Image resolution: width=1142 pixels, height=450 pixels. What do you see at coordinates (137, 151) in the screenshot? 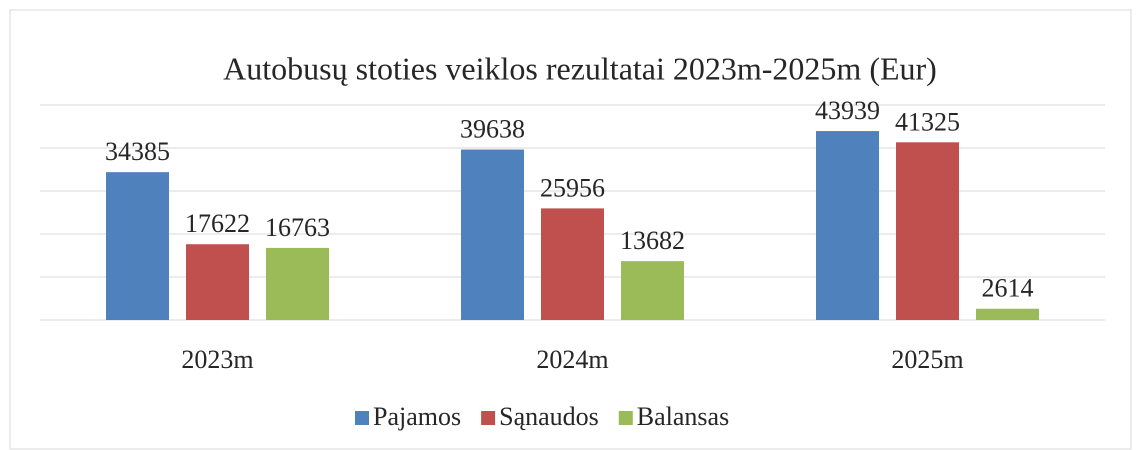
I see `data-label: 34385` at bounding box center [137, 151].